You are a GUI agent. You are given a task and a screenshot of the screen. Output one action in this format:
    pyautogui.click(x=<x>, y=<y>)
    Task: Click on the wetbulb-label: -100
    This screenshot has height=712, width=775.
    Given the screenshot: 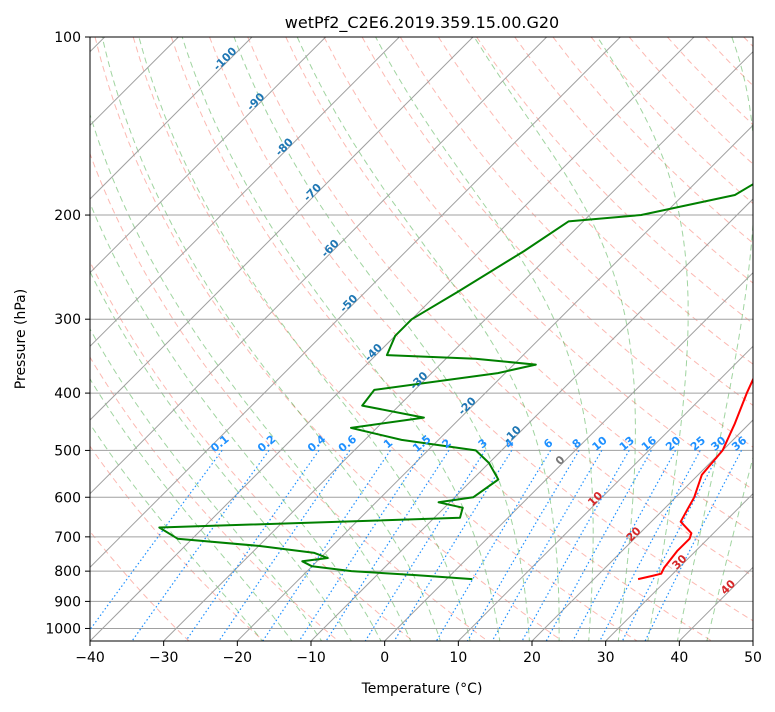 What is the action you would take?
    pyautogui.click(x=225, y=58)
    